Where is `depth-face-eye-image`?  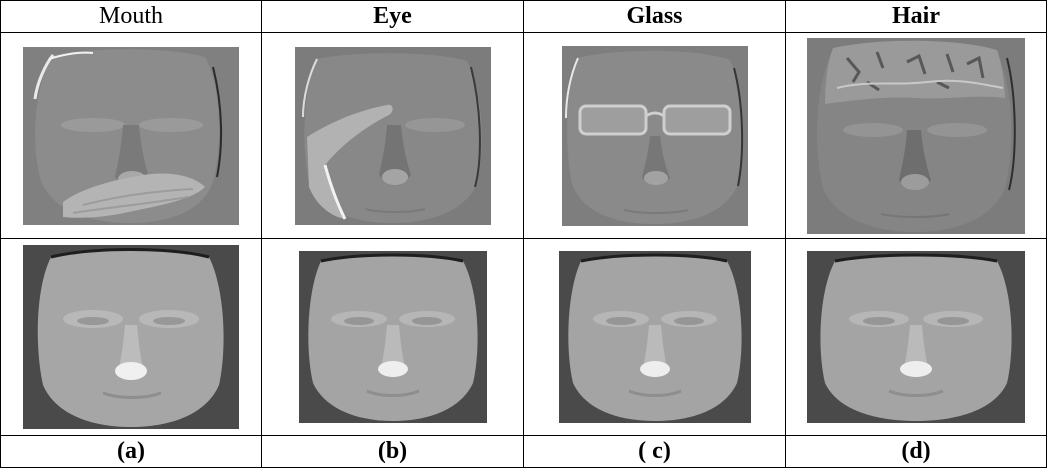 depth-face-eye-image is located at coordinates (392, 135).